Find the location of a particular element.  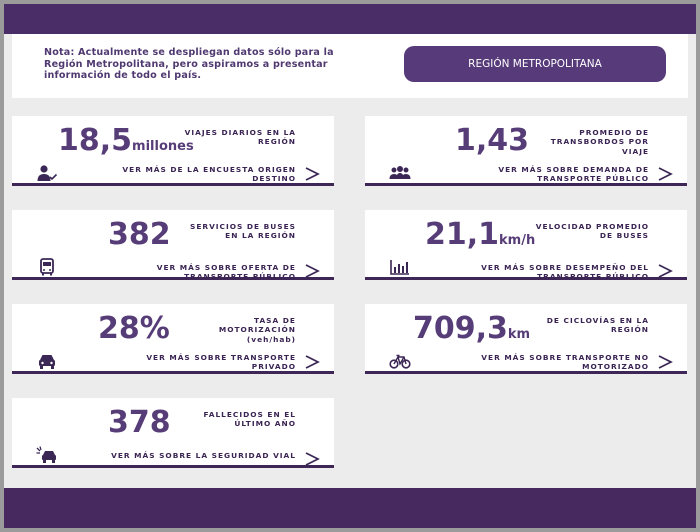

region-select-button: REGIÓN METROPOLITANA is located at coordinates (535, 64).